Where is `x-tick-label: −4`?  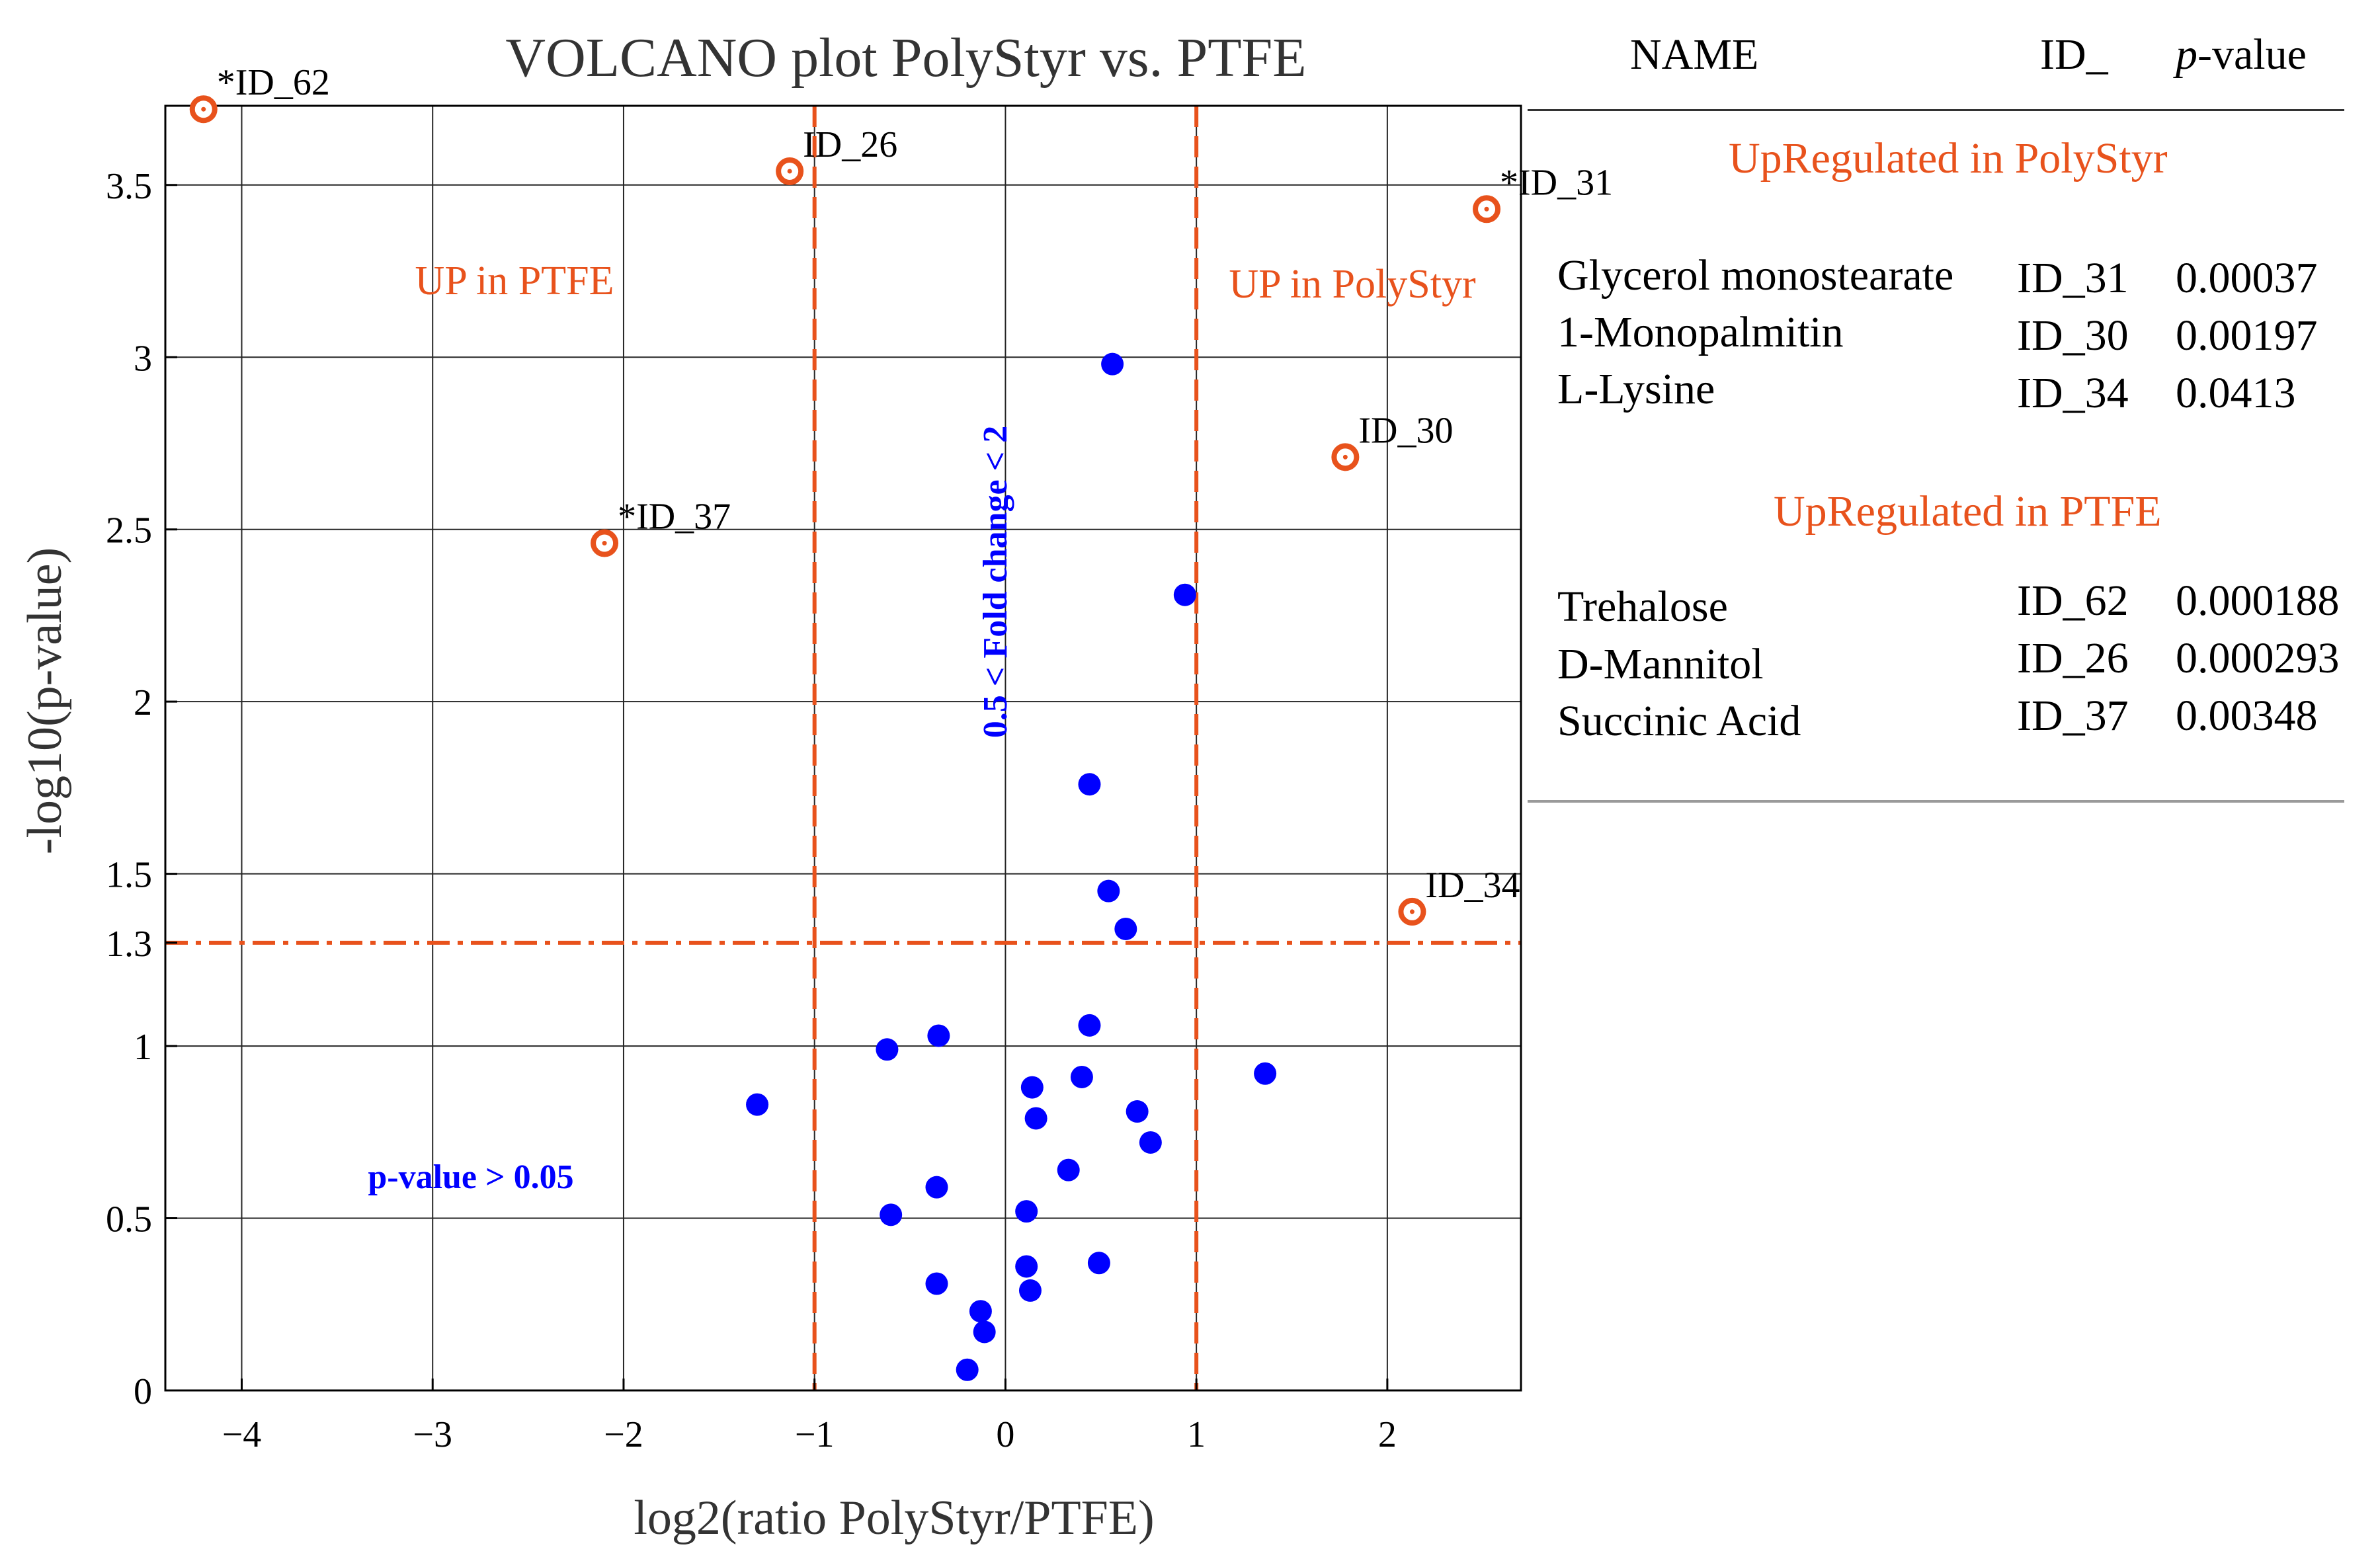
x-tick-label: −4 is located at coordinates (242, 1434).